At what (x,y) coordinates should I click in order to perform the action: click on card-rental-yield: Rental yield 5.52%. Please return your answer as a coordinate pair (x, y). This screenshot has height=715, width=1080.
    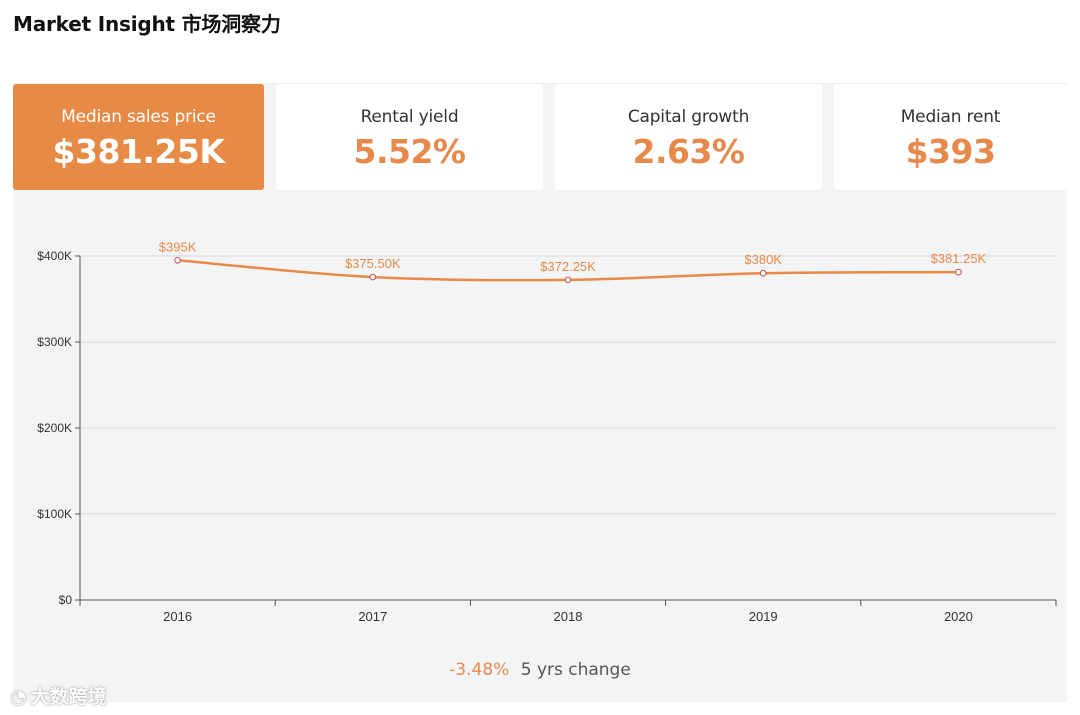
    Looking at the image, I should click on (409, 137).